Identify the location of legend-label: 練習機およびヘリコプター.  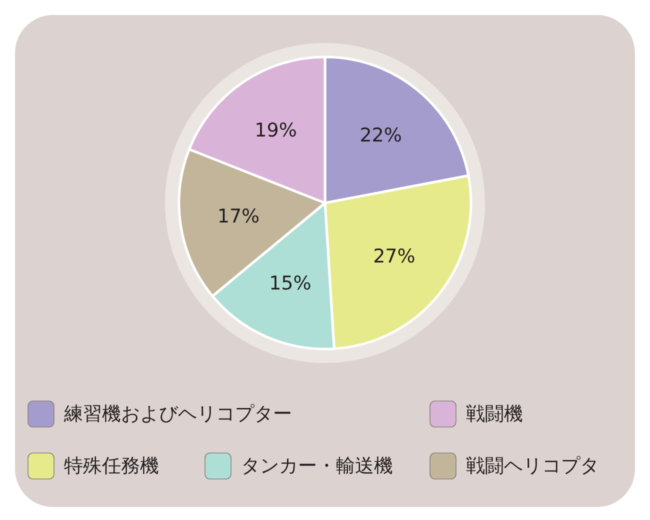
(177, 414).